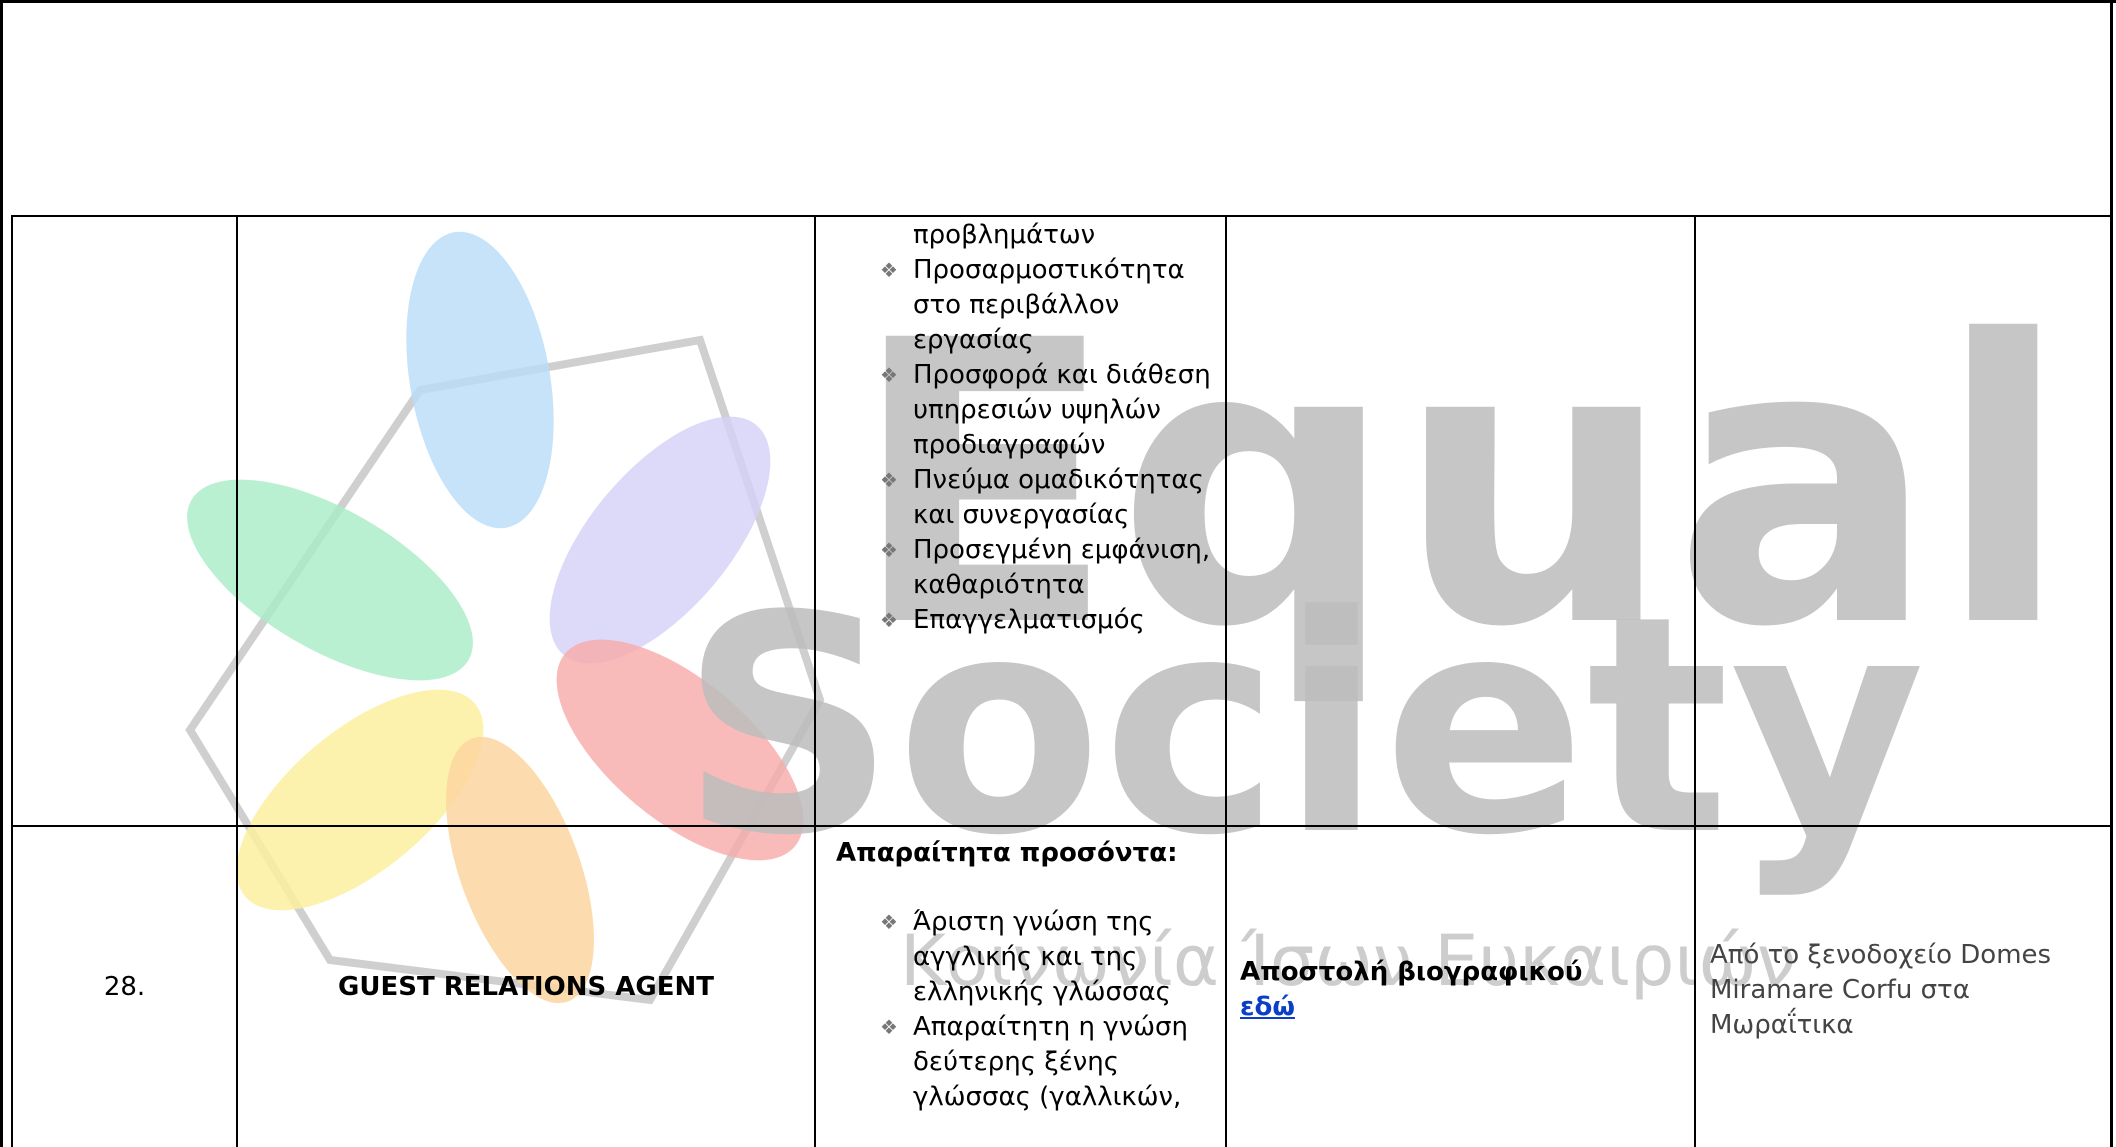 The height and width of the screenshot is (1147, 2116). I want to click on job-number: 28., so click(124, 987).